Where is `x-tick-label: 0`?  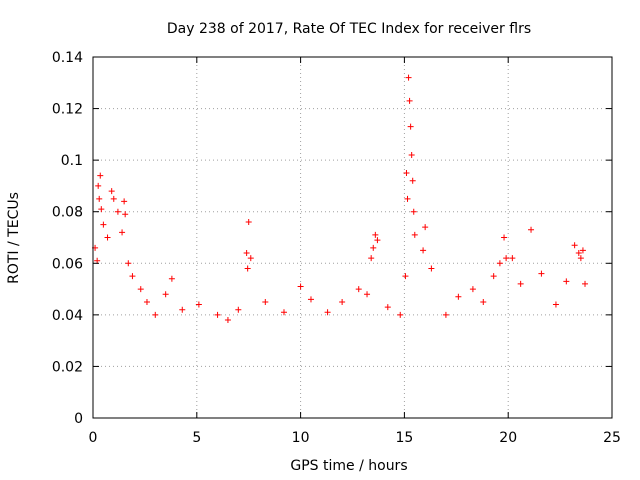 x-tick-label: 0 is located at coordinates (93, 438).